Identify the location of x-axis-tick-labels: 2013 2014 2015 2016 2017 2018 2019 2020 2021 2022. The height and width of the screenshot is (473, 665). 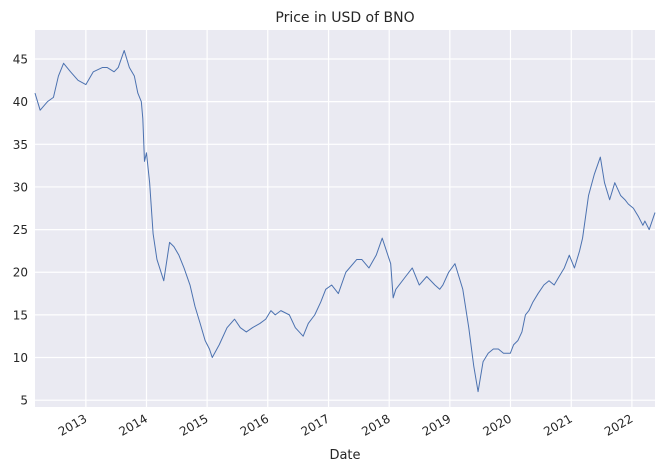
(346, 424).